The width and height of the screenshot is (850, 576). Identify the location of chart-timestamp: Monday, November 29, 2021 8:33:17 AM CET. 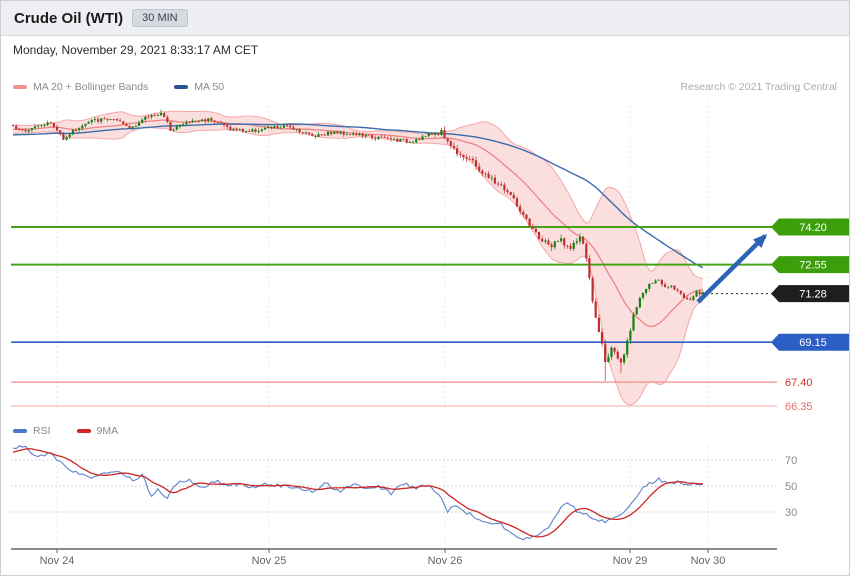
(136, 50).